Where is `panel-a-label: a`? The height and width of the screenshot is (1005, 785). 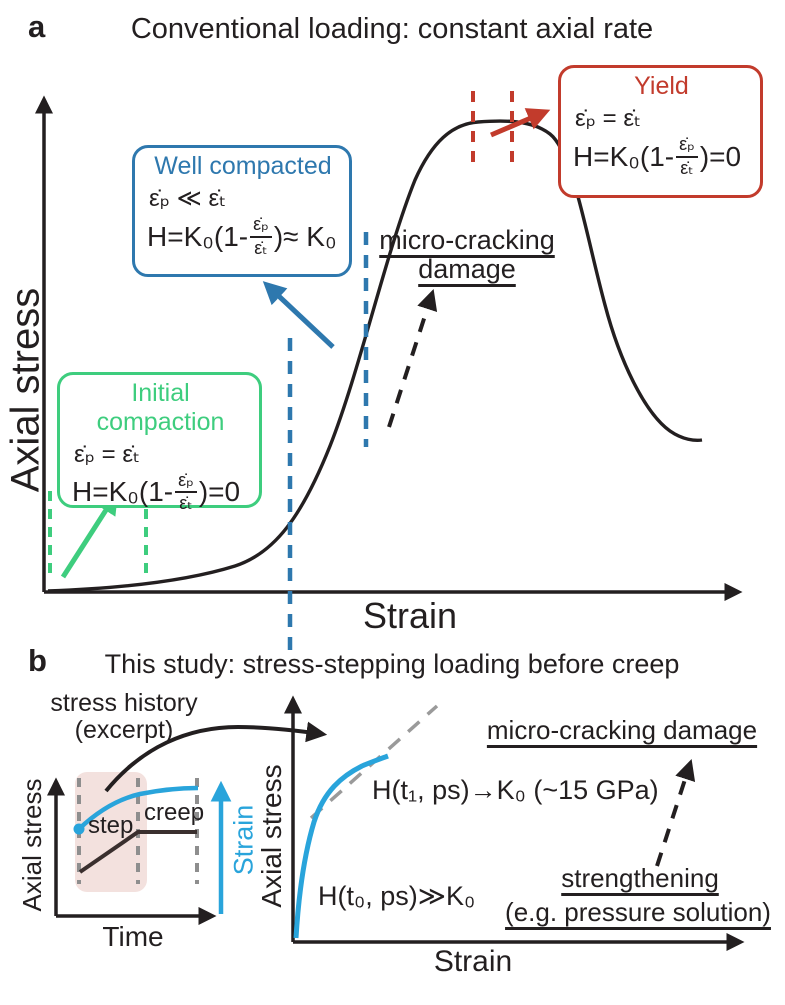 panel-a-label: a is located at coordinates (37, 26).